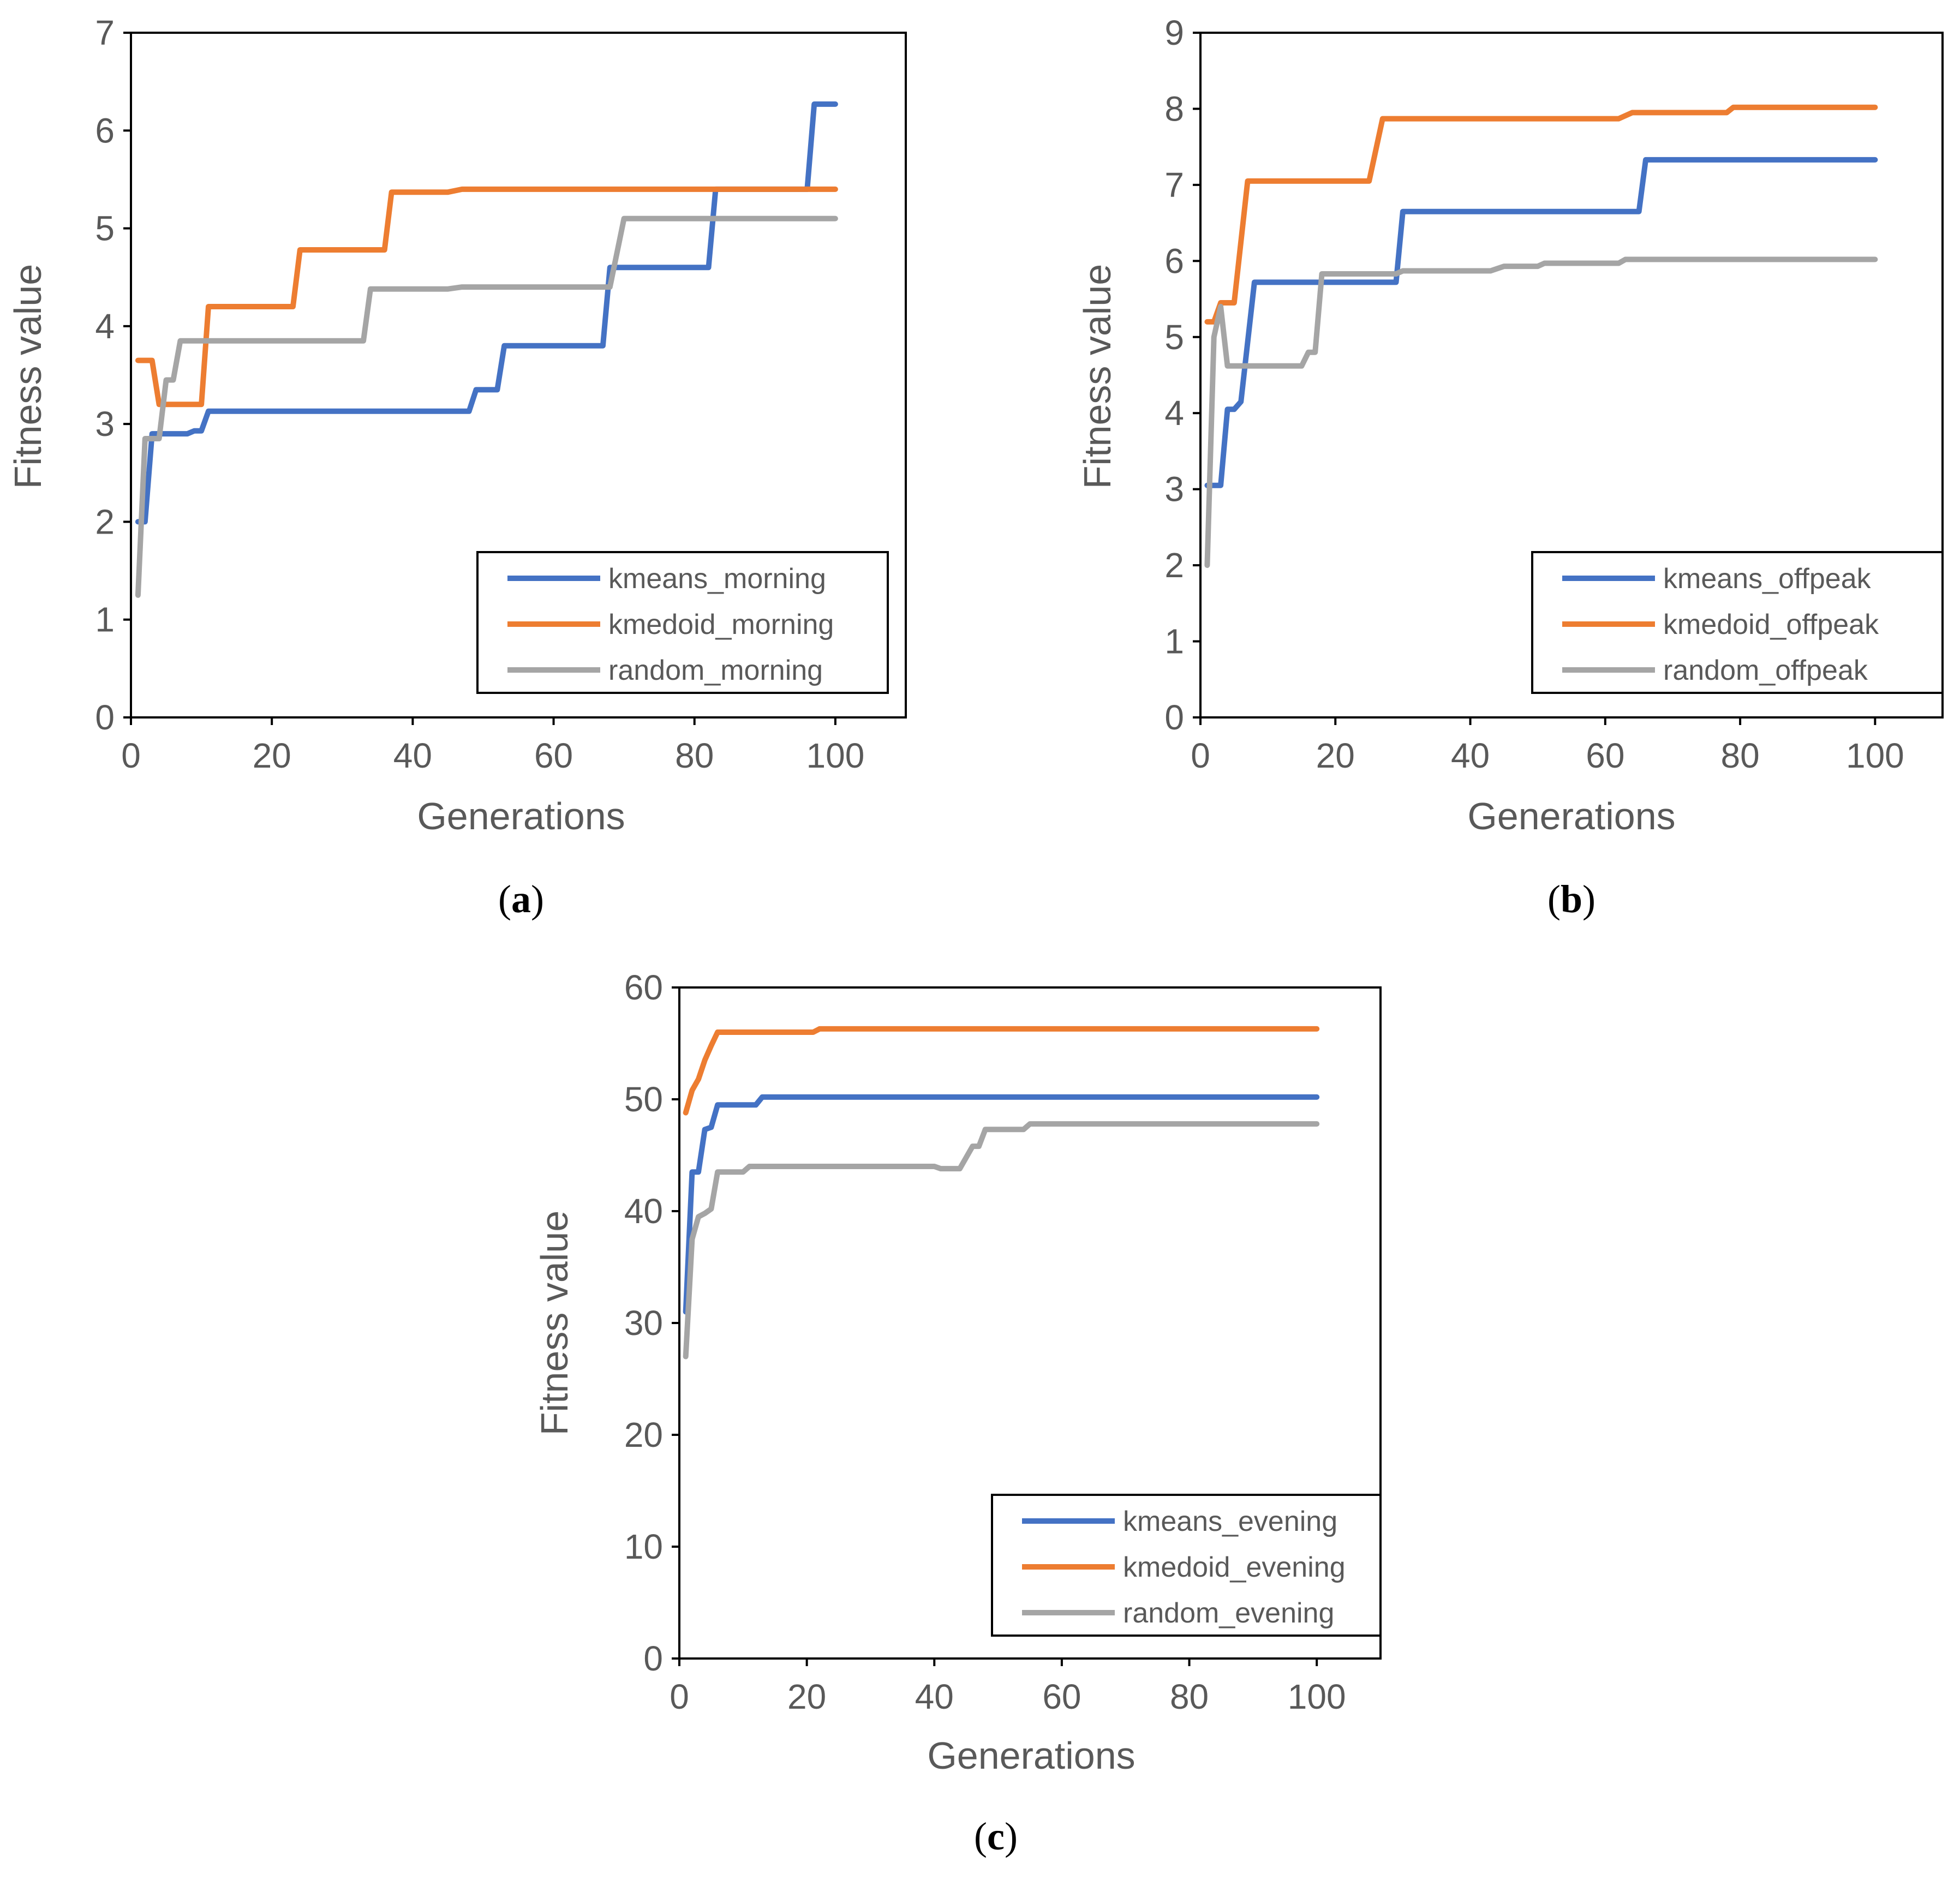  I want to click on legend-label-kmeans_morning: kmeans_morning, so click(717, 579).